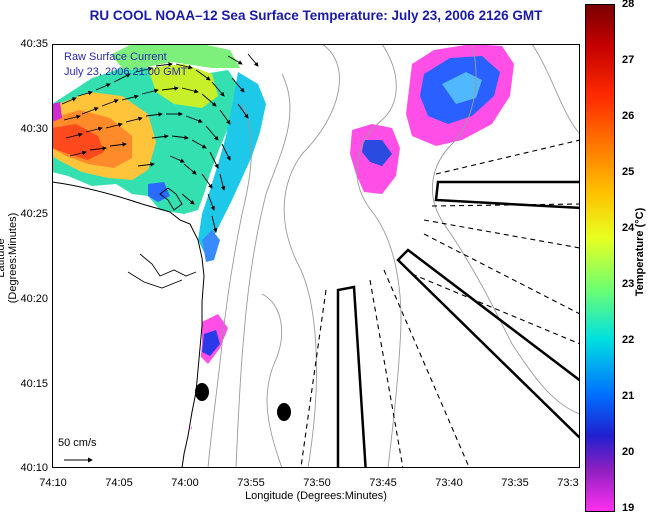 The width and height of the screenshot is (651, 518). I want to click on x-tick-label: 73:50, so click(317, 483).